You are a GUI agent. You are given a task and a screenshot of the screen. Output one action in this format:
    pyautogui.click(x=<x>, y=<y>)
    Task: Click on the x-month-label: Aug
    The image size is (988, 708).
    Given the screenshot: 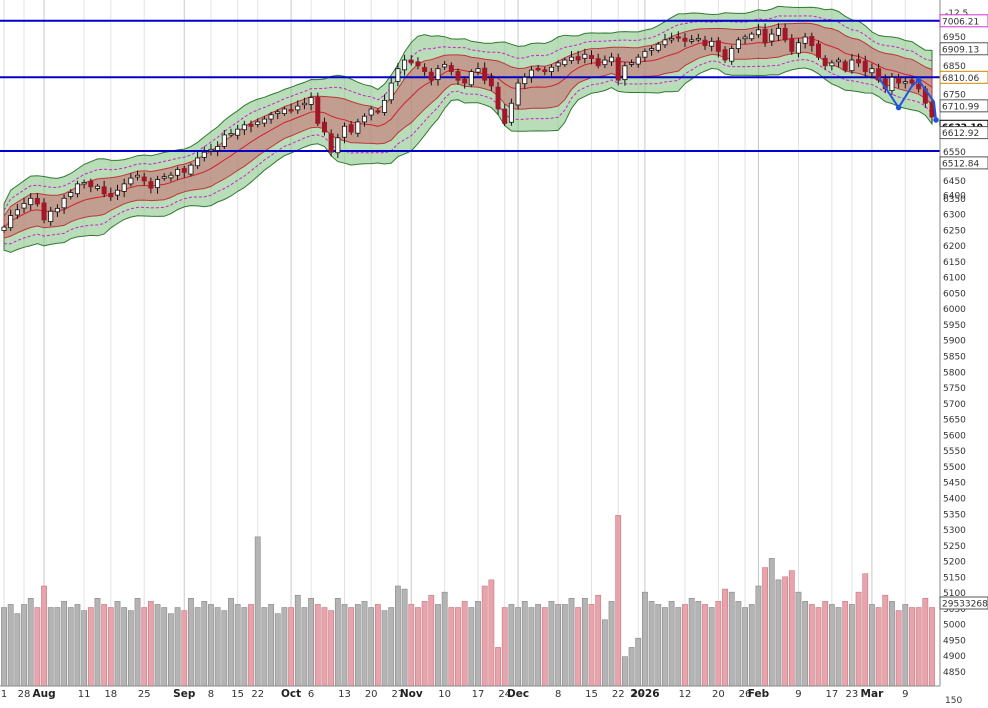 What is the action you would take?
    pyautogui.click(x=43, y=694)
    